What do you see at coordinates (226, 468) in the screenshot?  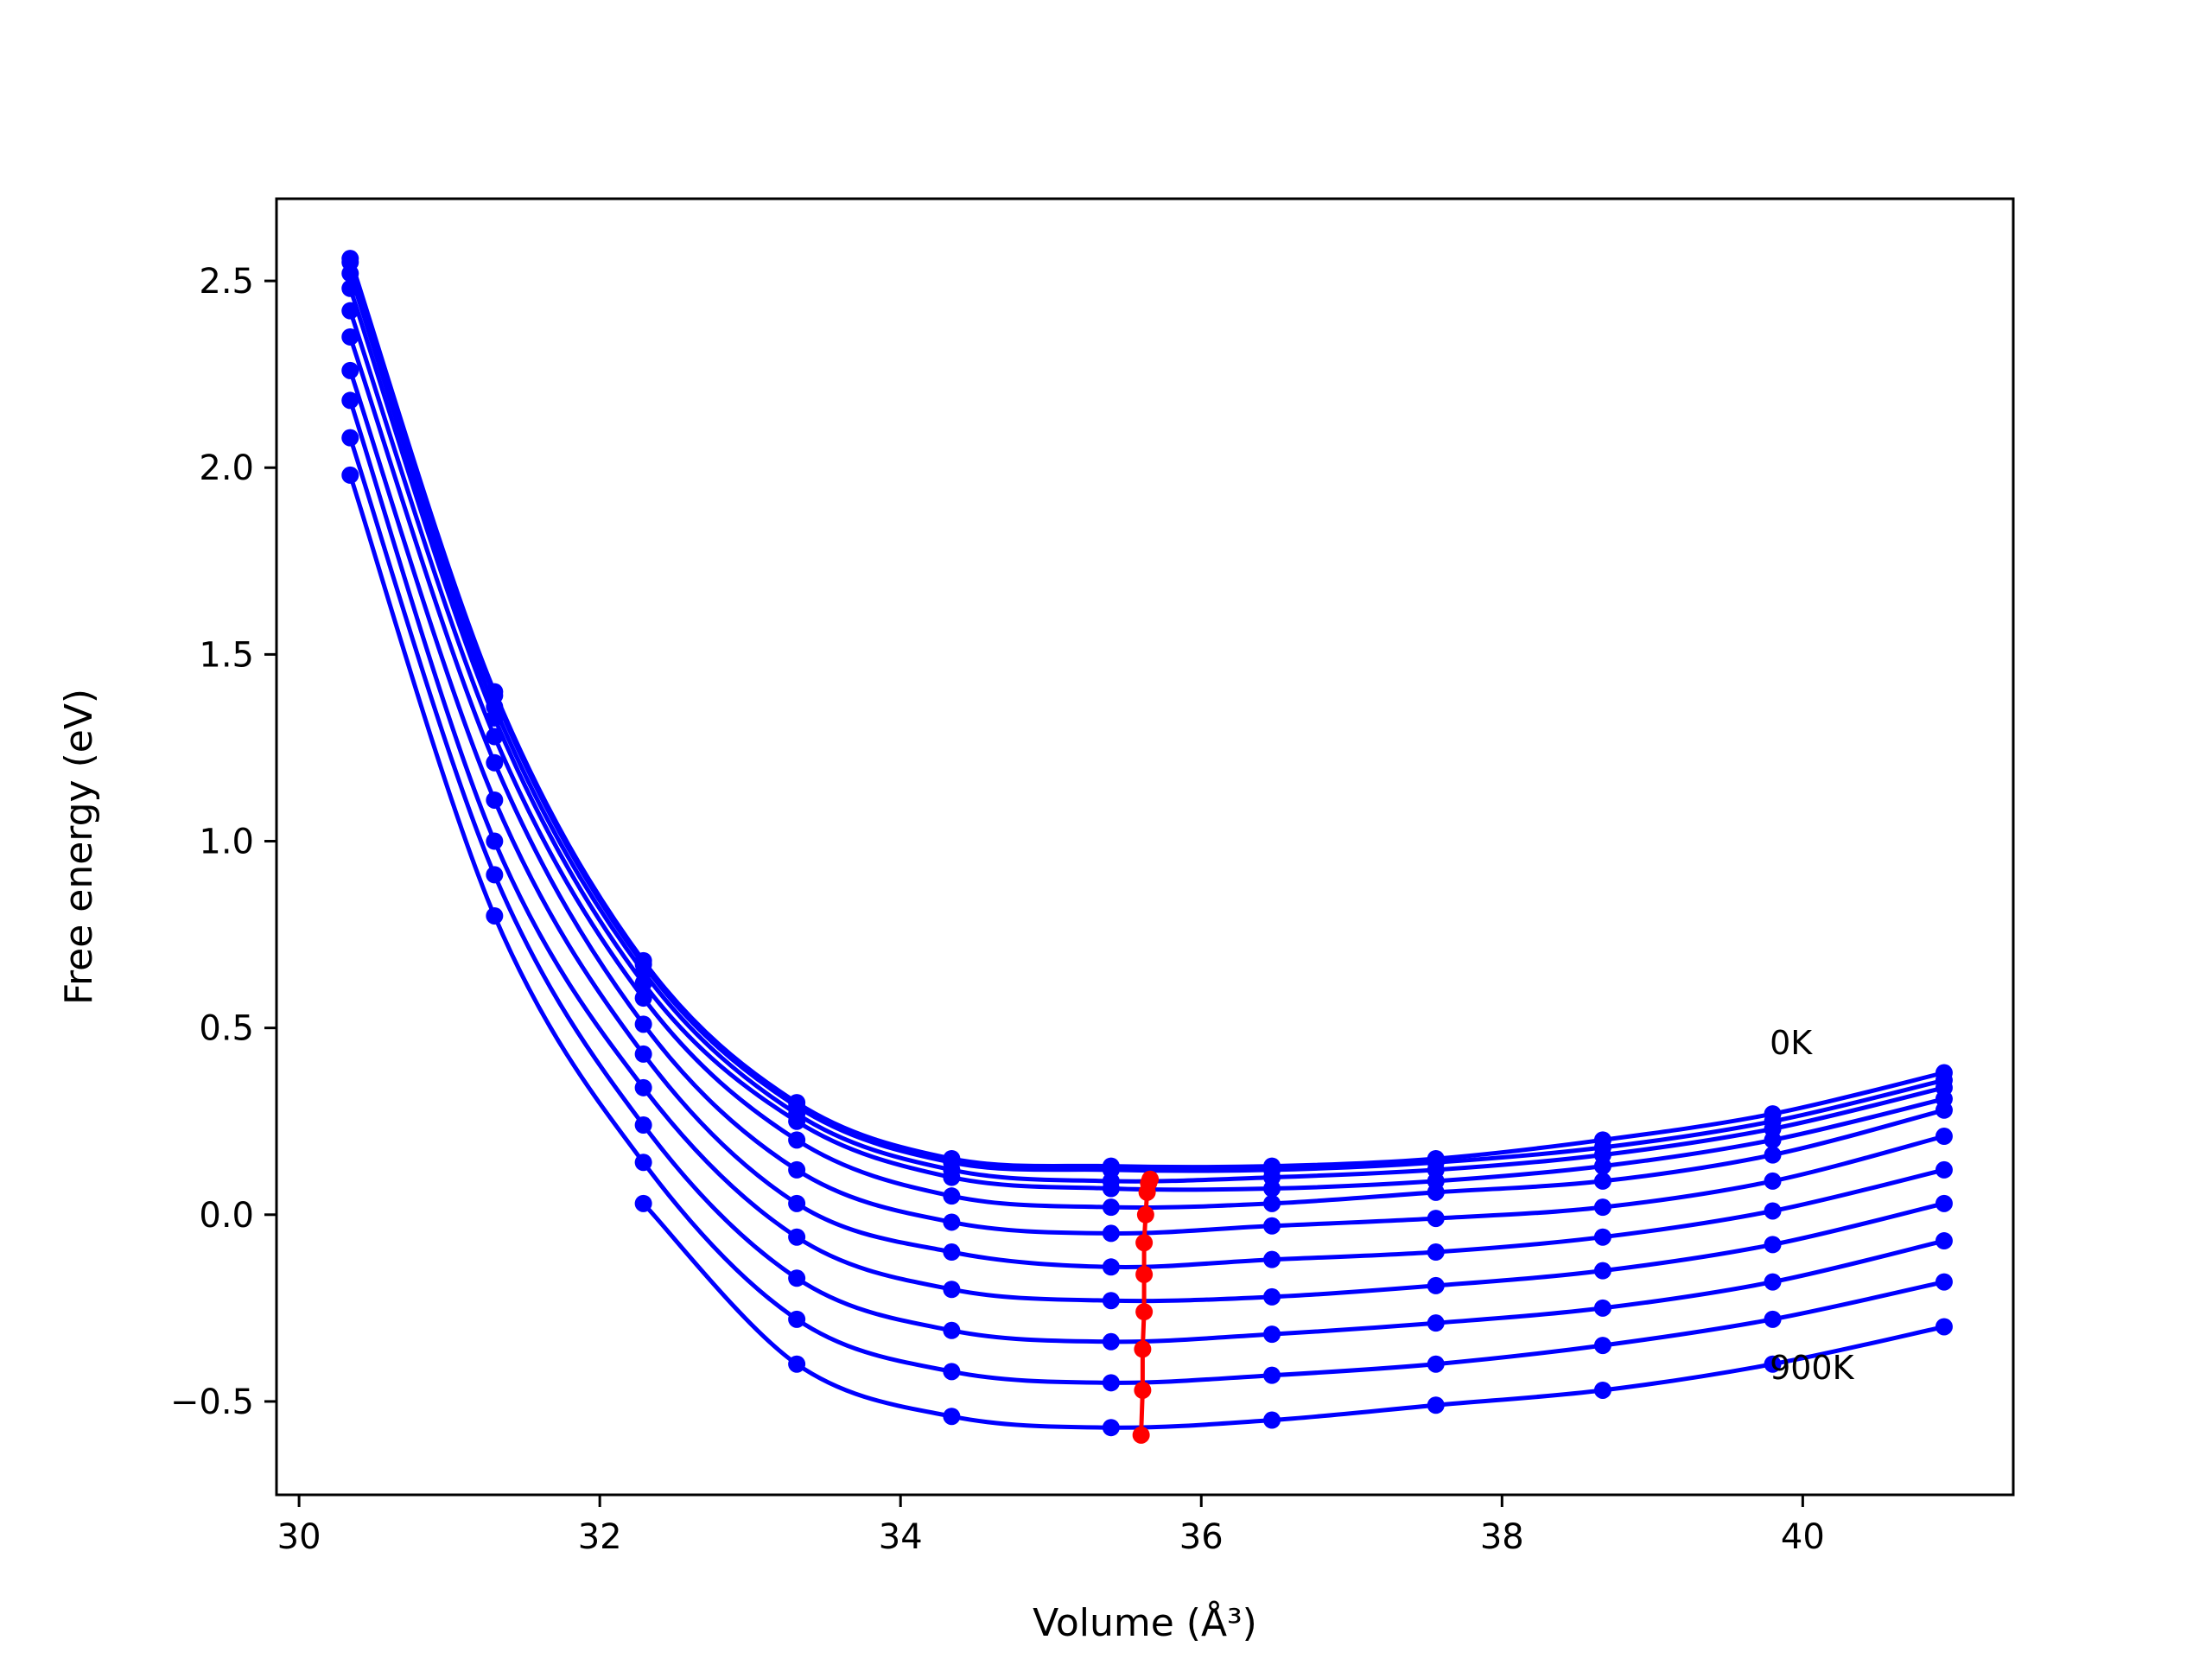 I see `y-tick-label-5: 2.0` at bounding box center [226, 468].